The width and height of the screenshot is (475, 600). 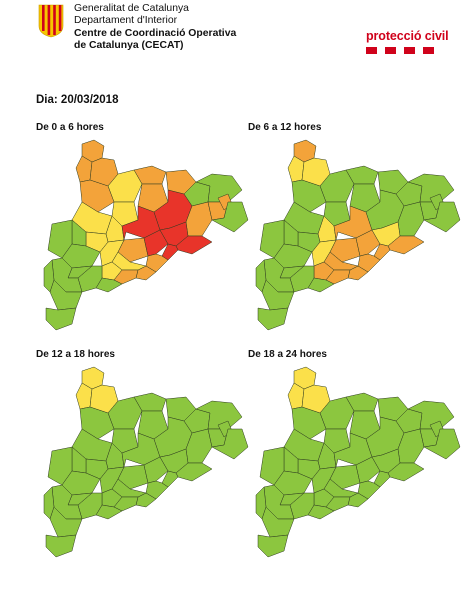 I want to click on panel-title: De 6 a 12 hores, so click(x=285, y=127).